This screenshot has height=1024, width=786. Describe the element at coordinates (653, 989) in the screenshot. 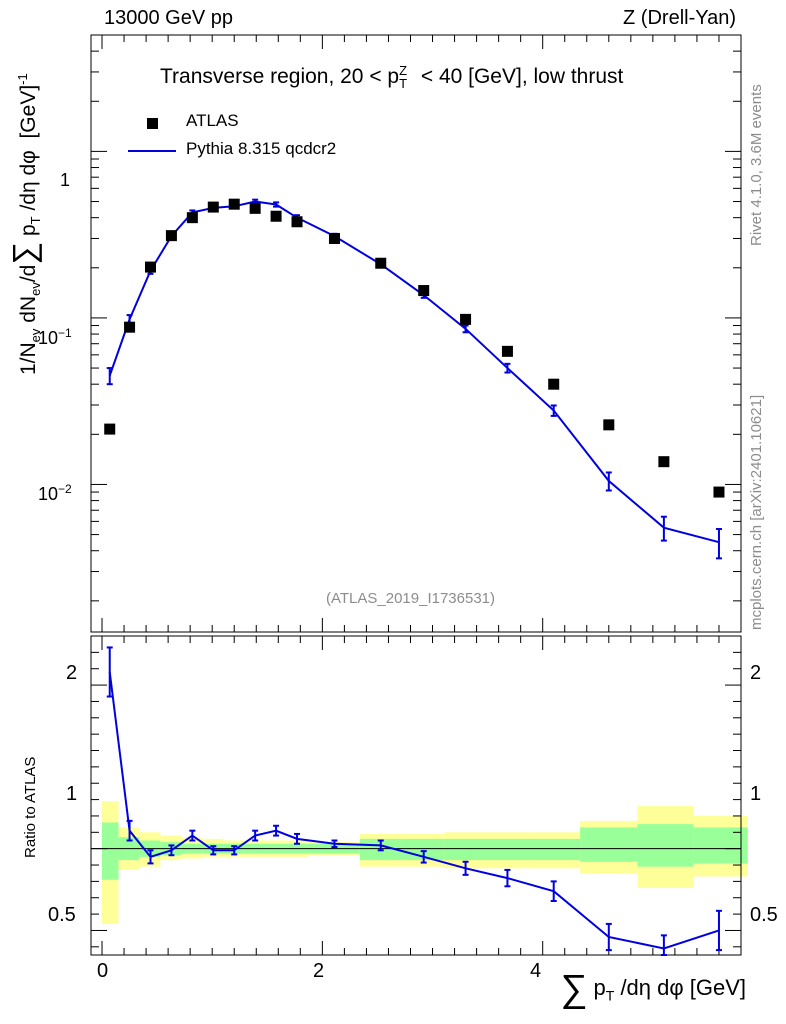

I see `x-axis-label: ∑ pT /dη dφ [GeV]` at that location.